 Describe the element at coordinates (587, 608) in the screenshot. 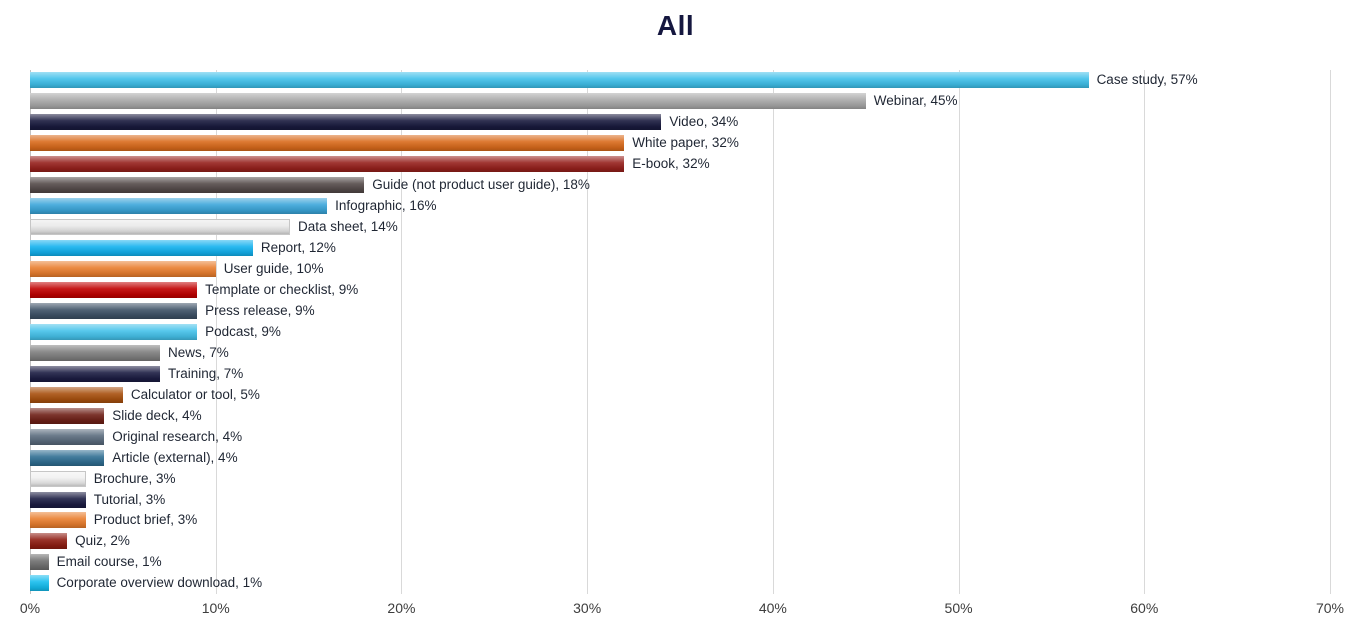

I see `x-axis-tick-label: 30%` at that location.